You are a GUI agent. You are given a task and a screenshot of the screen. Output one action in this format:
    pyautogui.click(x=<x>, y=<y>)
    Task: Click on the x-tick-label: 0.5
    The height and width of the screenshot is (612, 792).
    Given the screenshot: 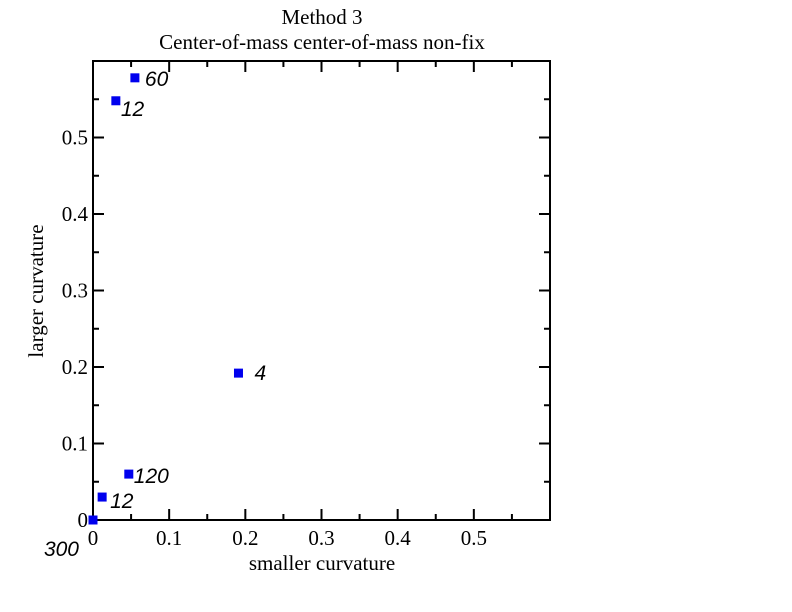 What is the action you would take?
    pyautogui.click(x=474, y=538)
    